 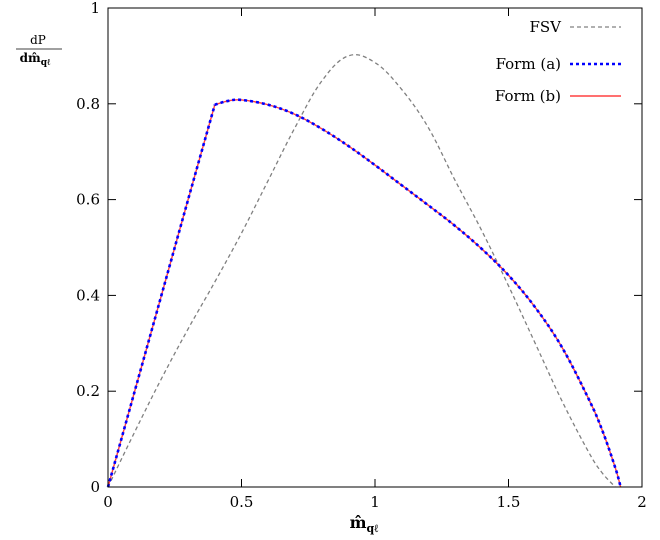 I want to click on y-axis-title: dP dm̂qℓ, so click(x=39, y=50).